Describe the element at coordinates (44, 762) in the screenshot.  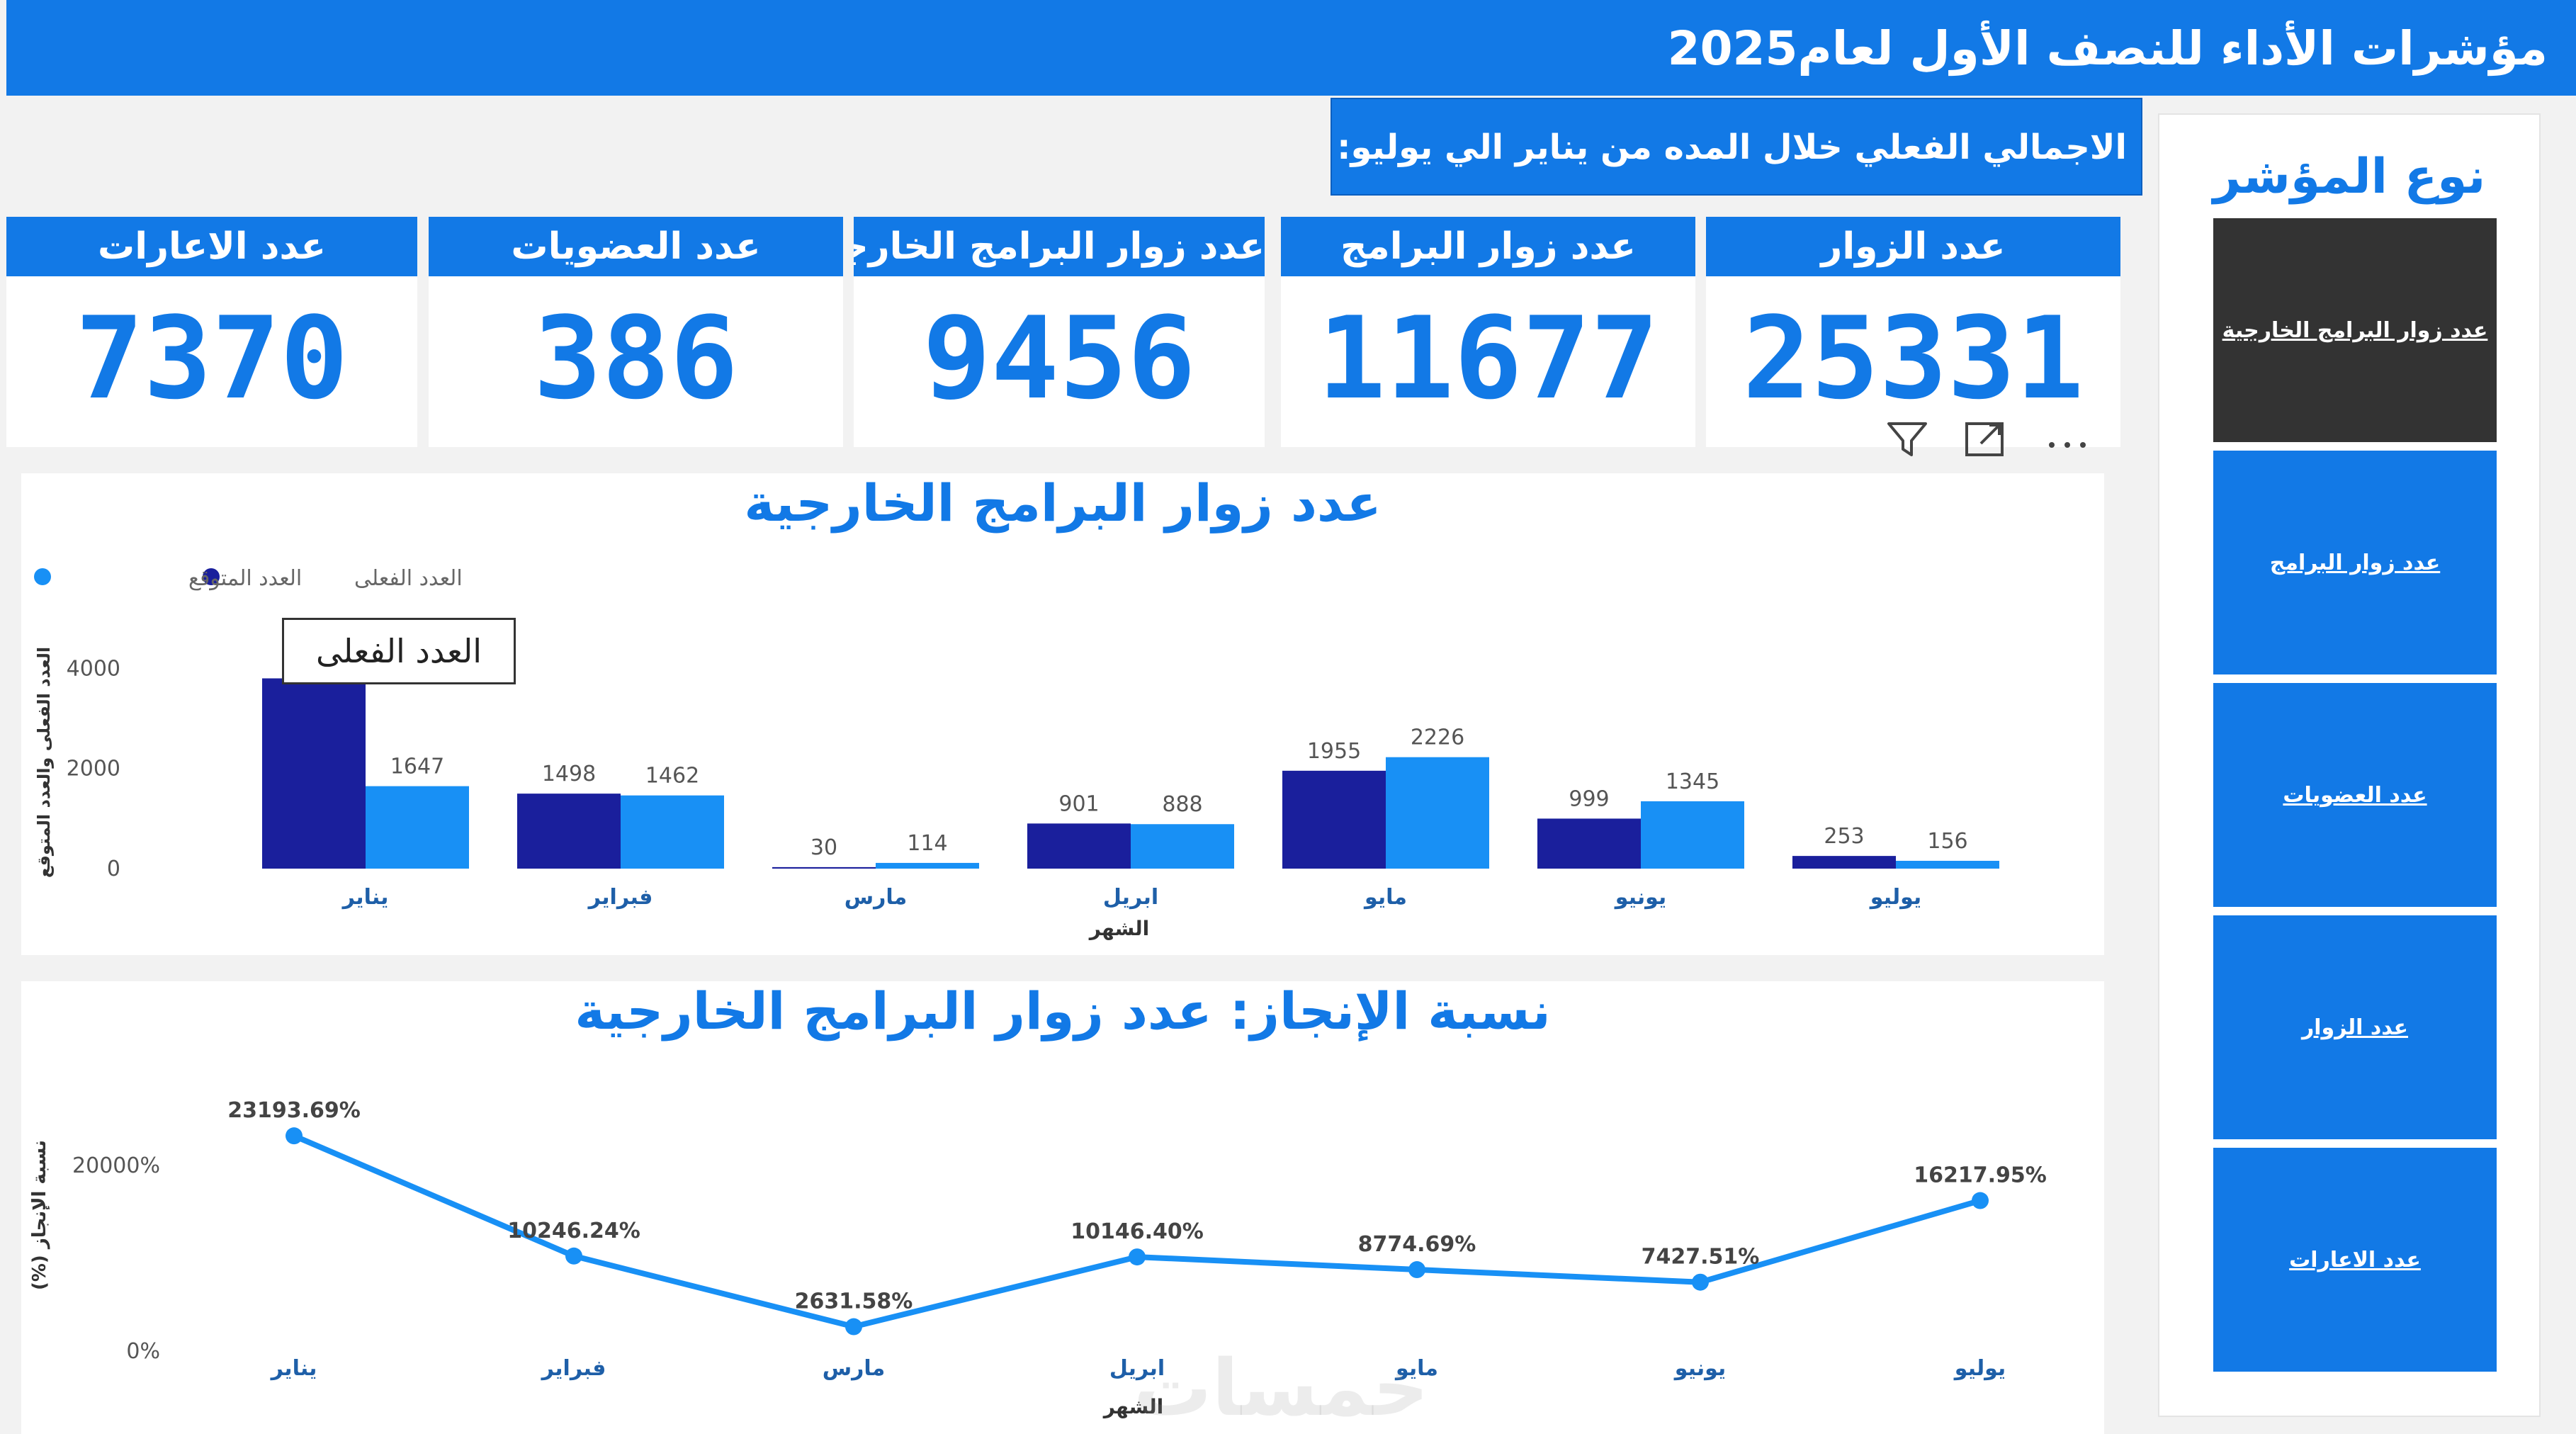
I see `y-axis-label: العدد الفعلى والعدد المتوقع` at that location.